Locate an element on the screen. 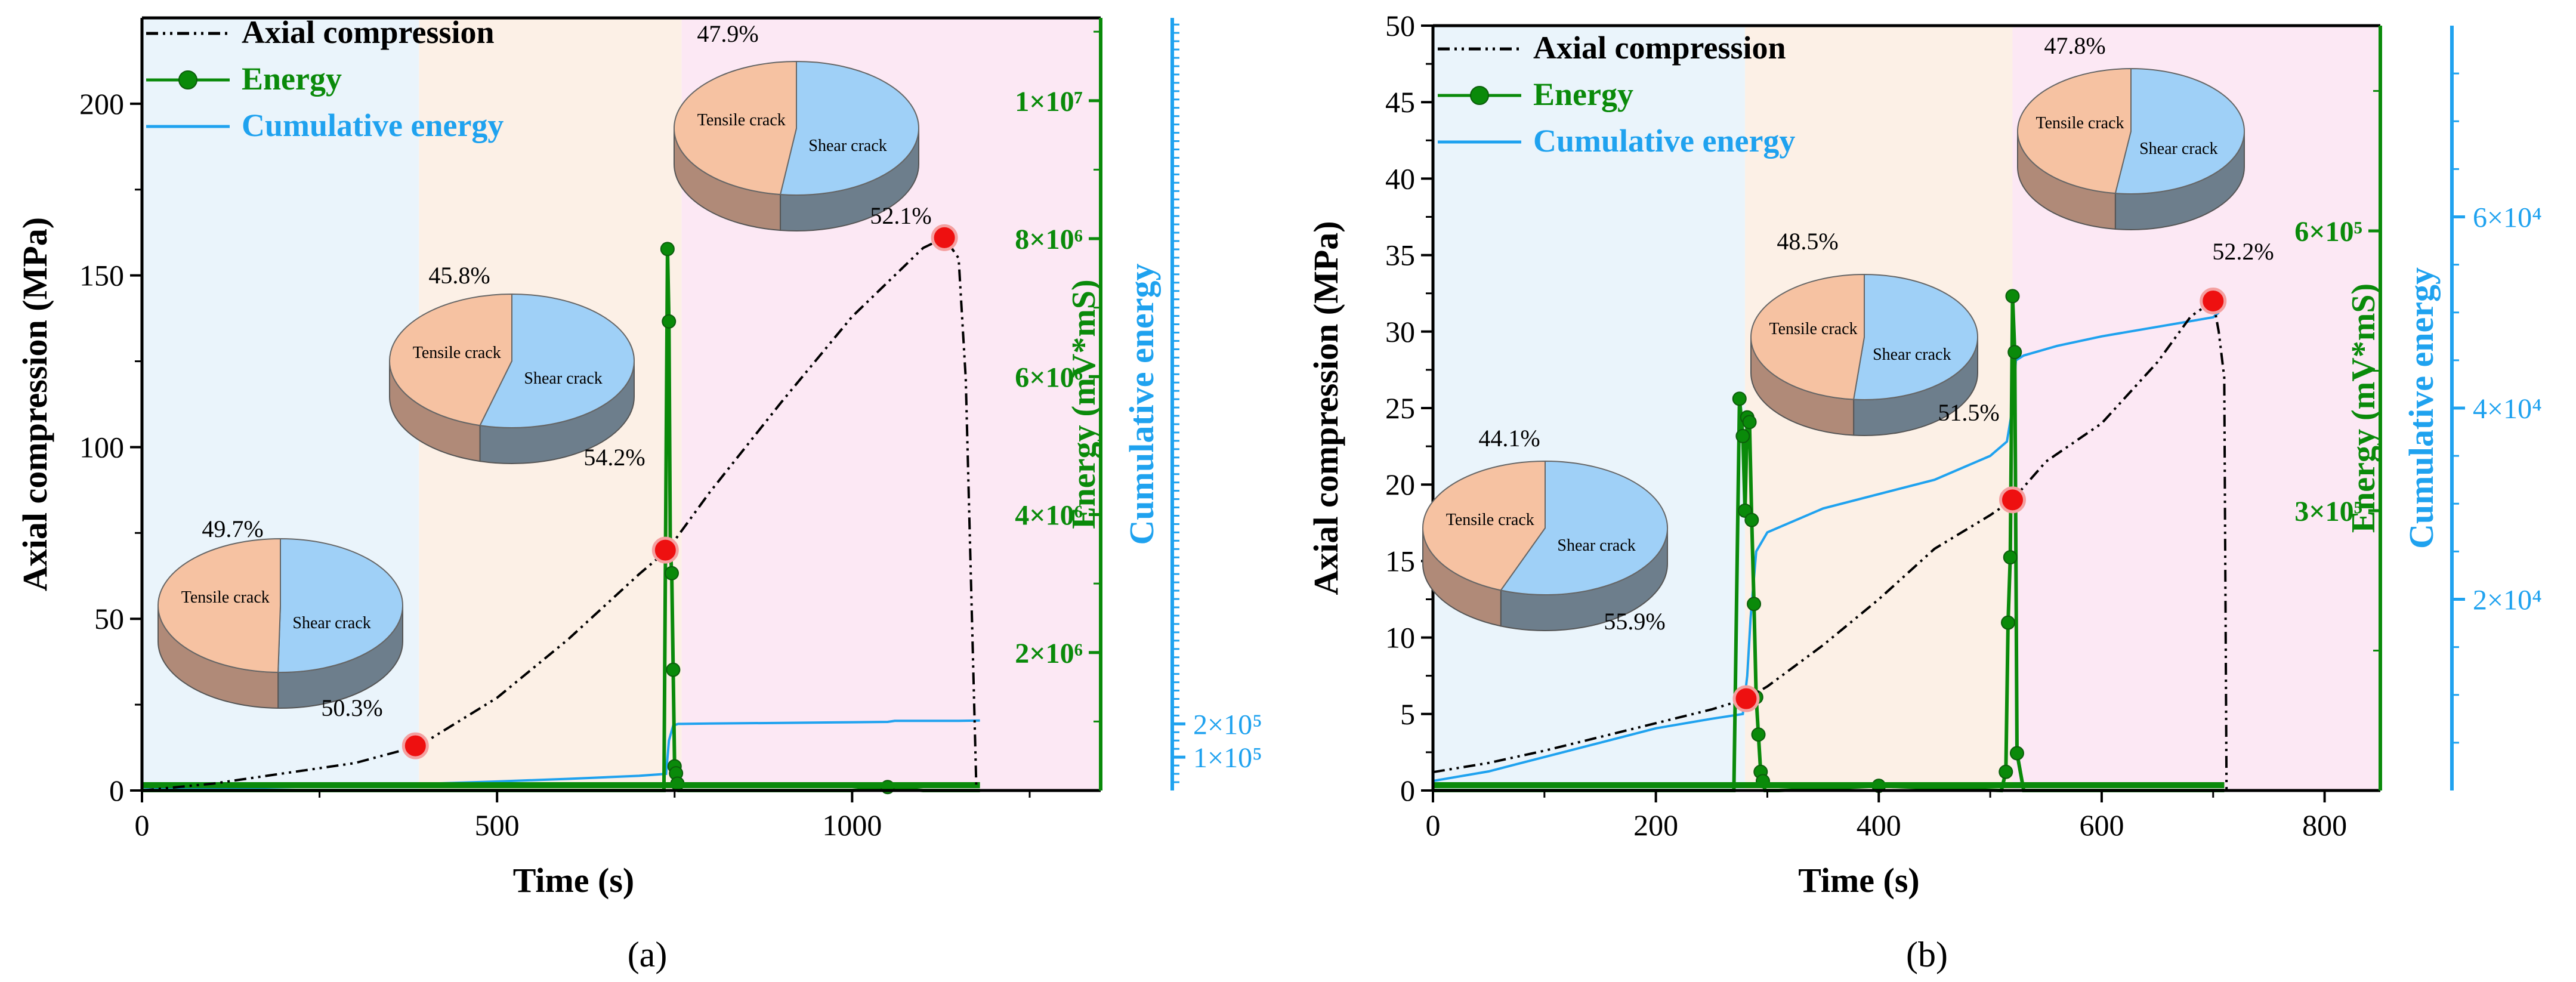  y-tick-label: 35 is located at coordinates (1400, 255).